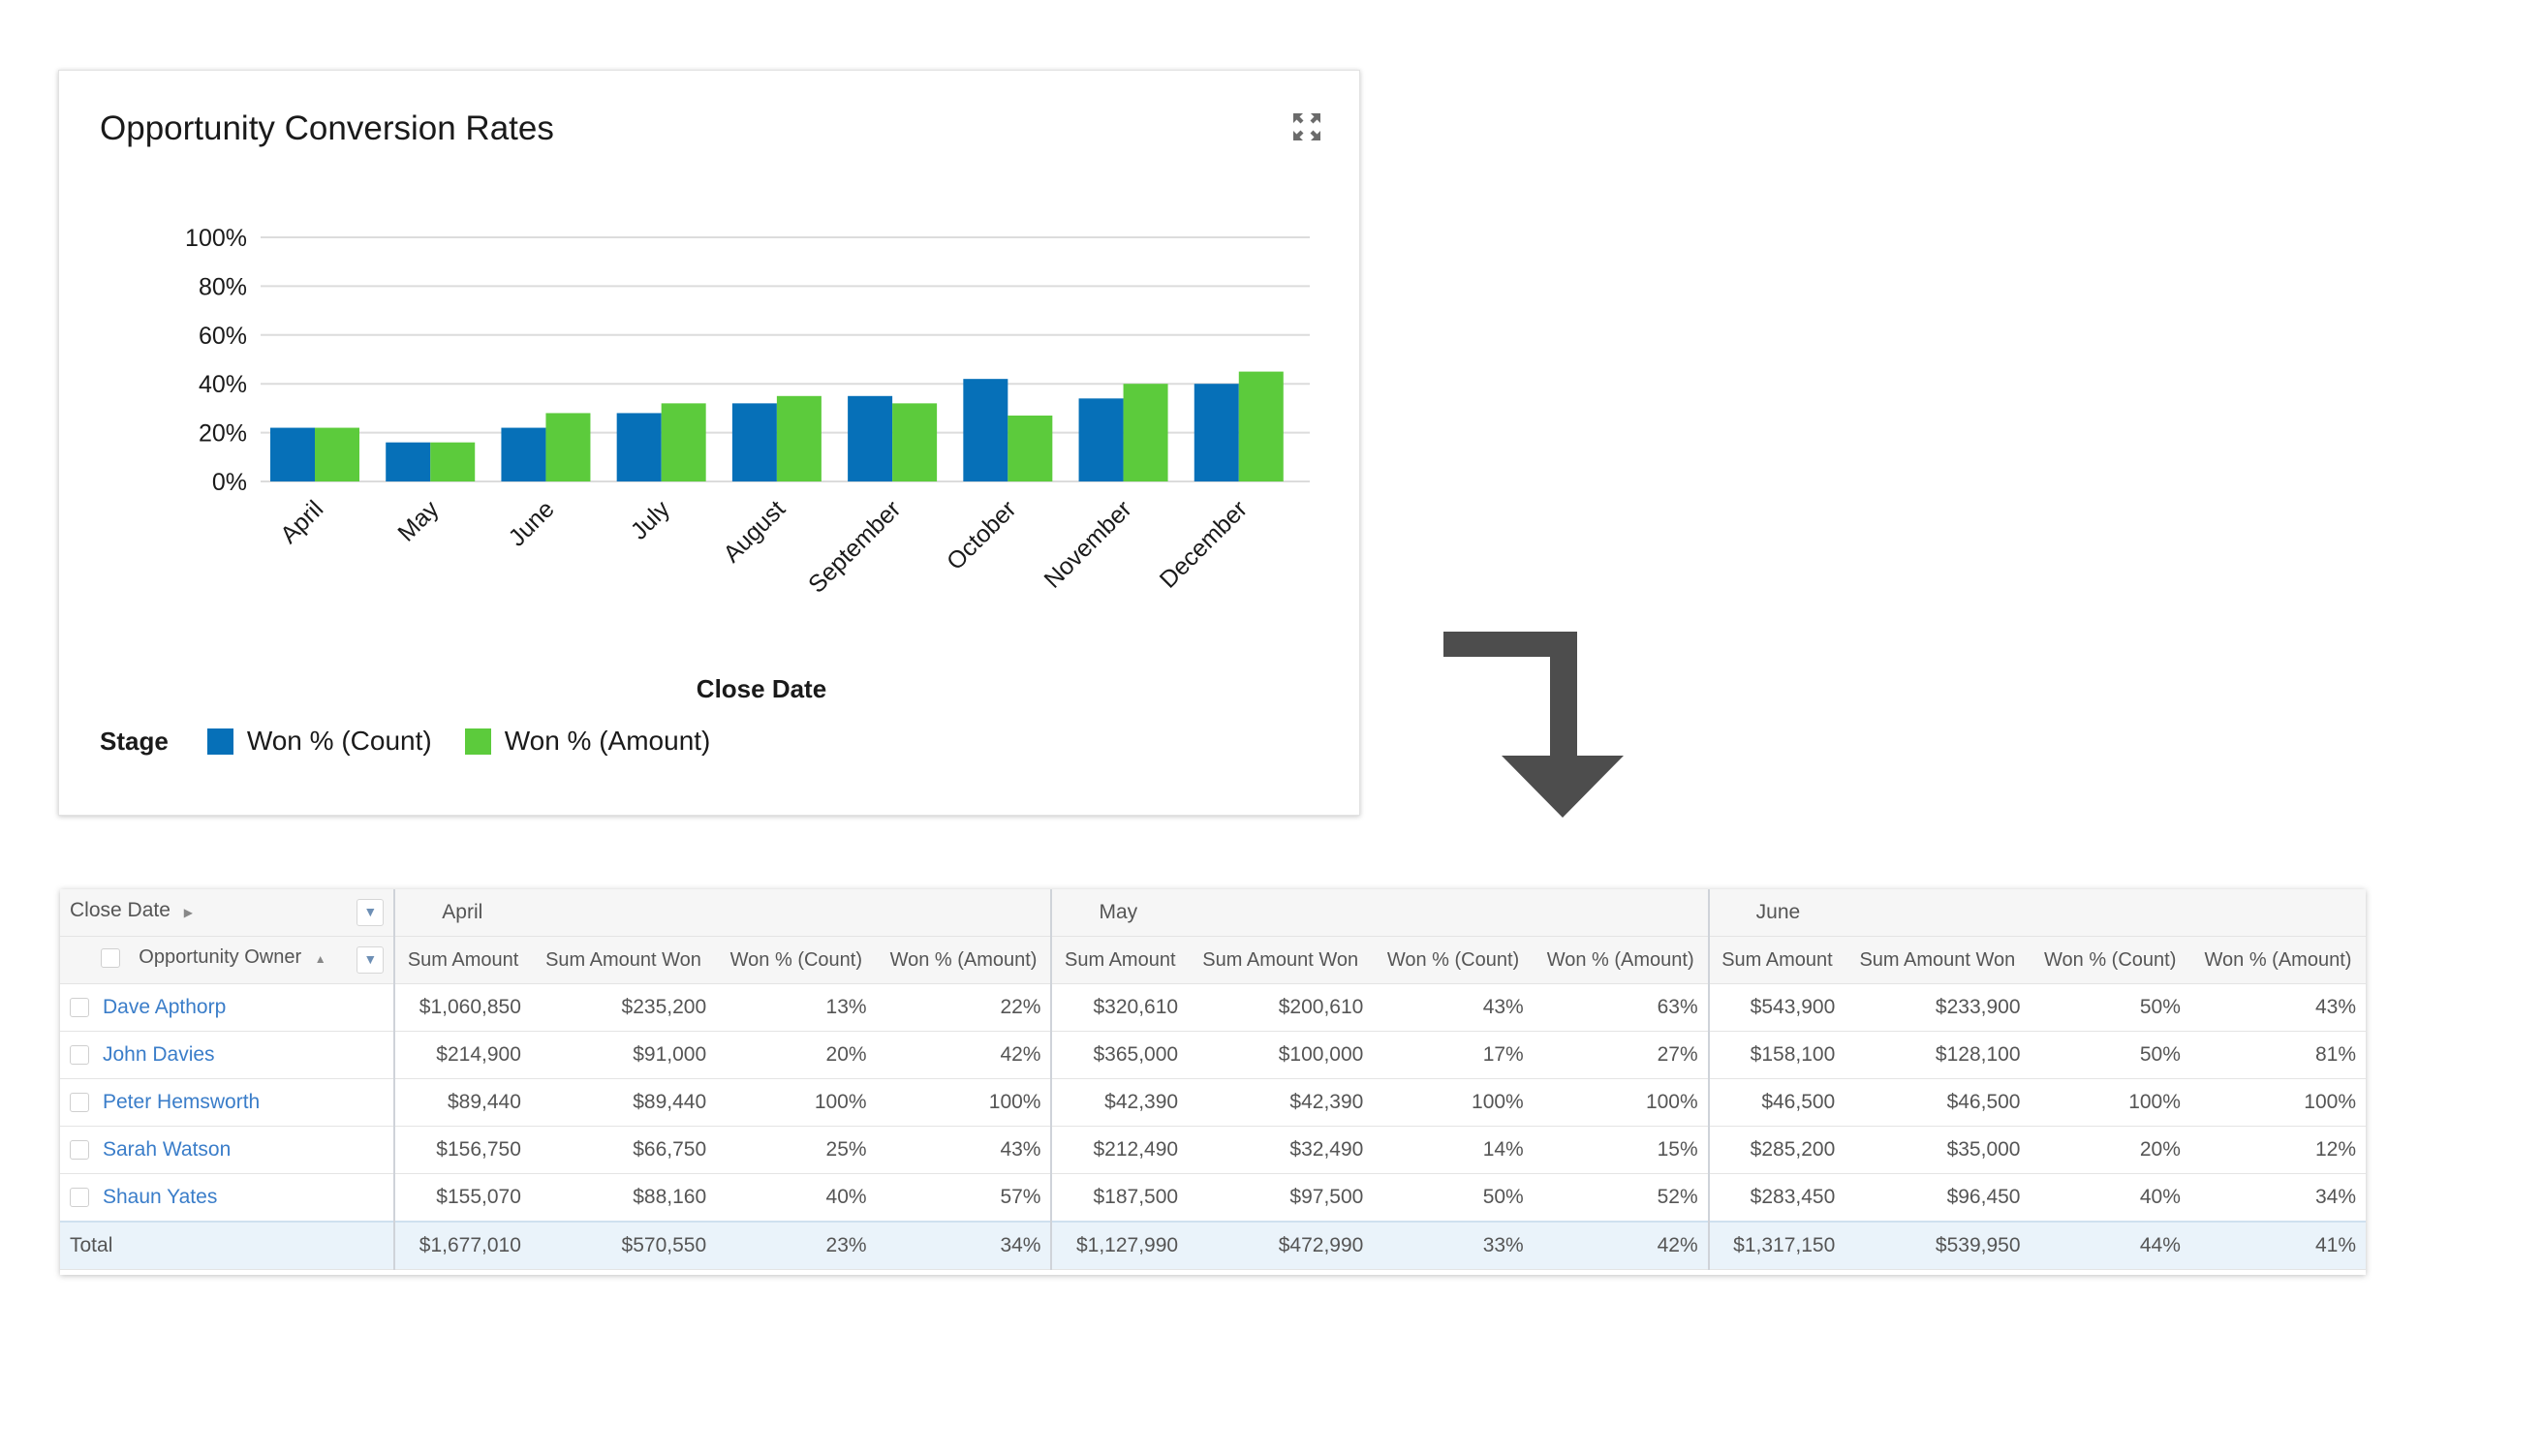 This screenshot has width=2543, height=1456. I want to click on table-cell: $88,160, so click(623, 1198).